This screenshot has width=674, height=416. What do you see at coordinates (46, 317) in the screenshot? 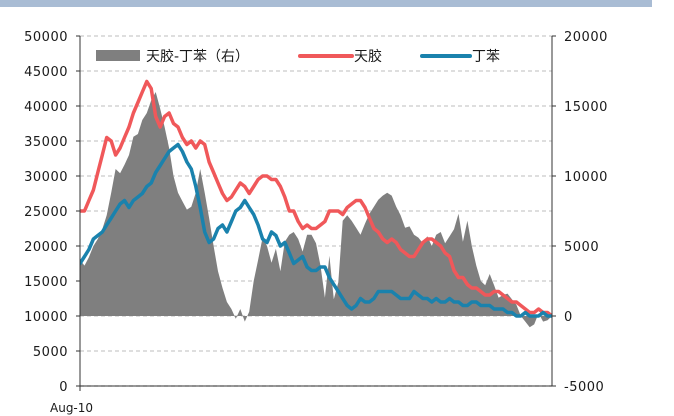
I see `left-tick-label: 10000` at bounding box center [46, 317].